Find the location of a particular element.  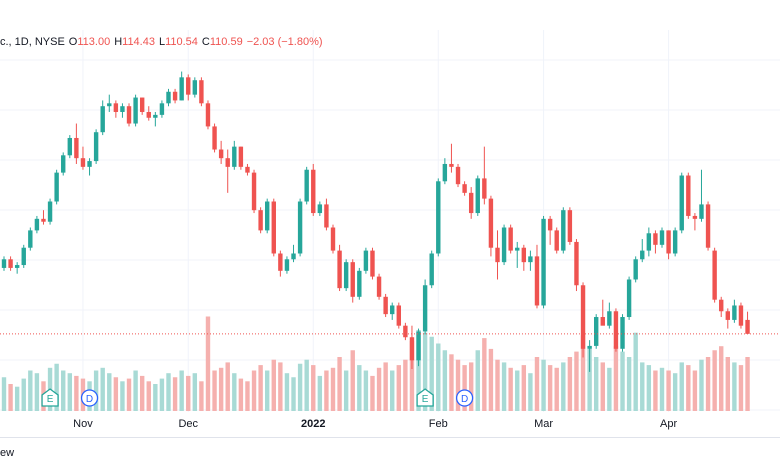

footer-link: ew is located at coordinates (7, 453).